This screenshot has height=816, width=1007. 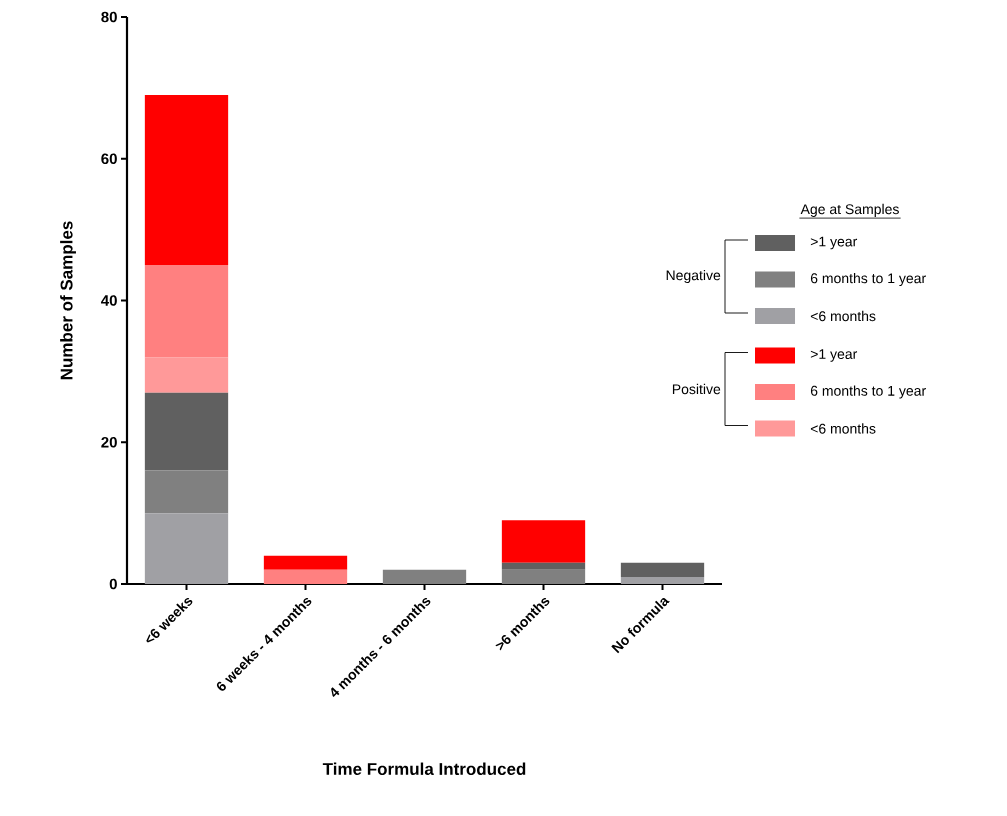 I want to click on y-tick-label: 80, so click(x=109, y=17).